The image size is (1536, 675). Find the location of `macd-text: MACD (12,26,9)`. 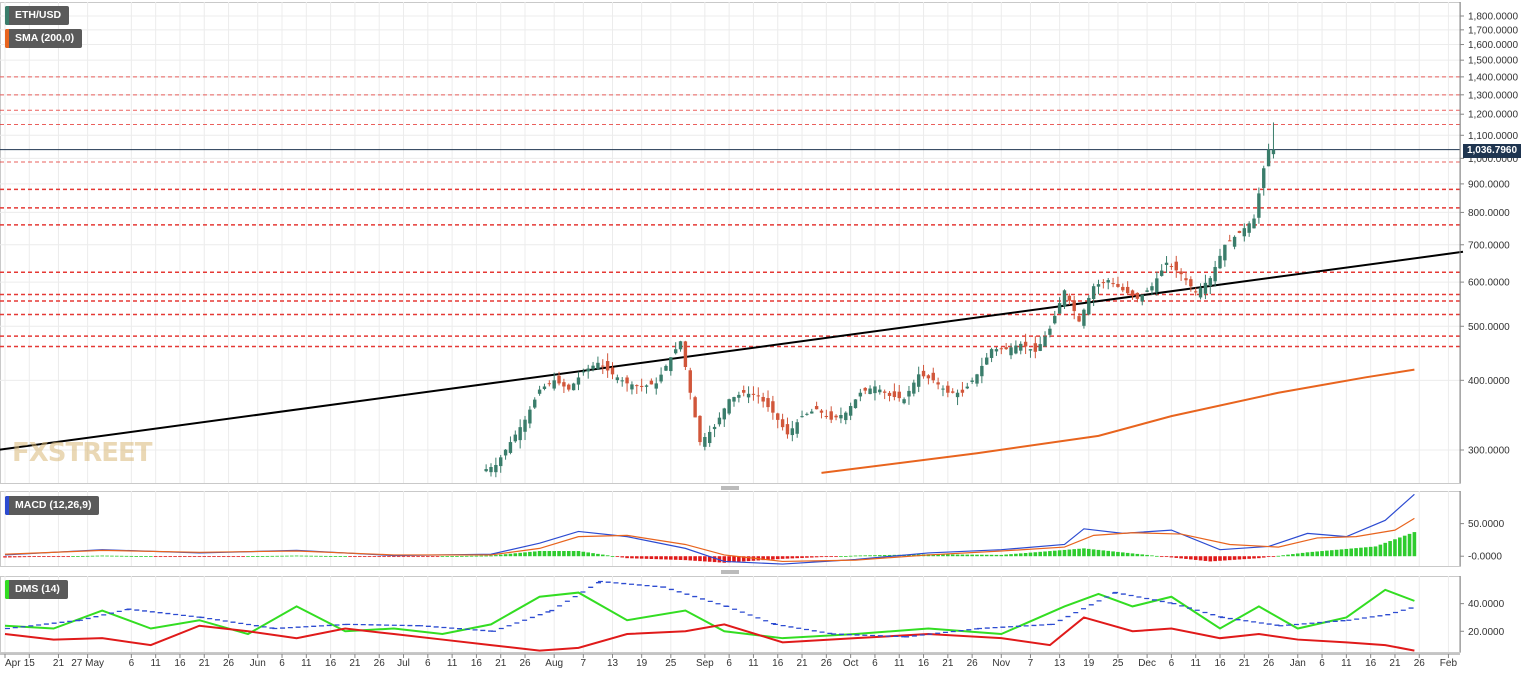

macd-text: MACD (12,26,9) is located at coordinates (53, 505).